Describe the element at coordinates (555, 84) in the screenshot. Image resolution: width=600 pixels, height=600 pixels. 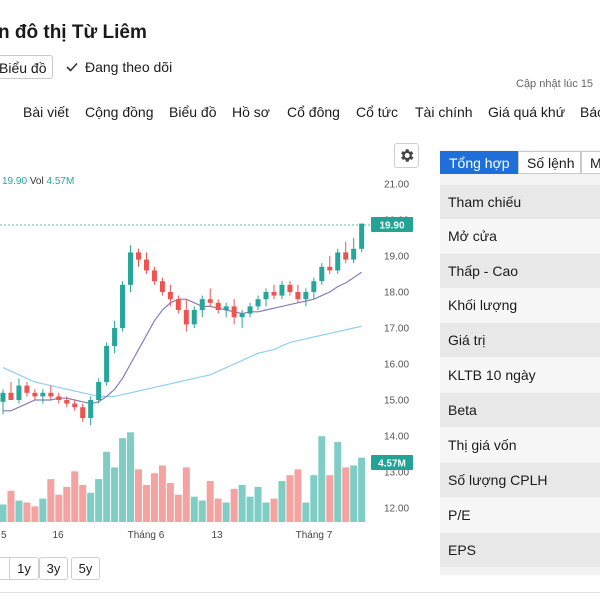
I see `updated-time: Cập nhật lúc 15` at that location.